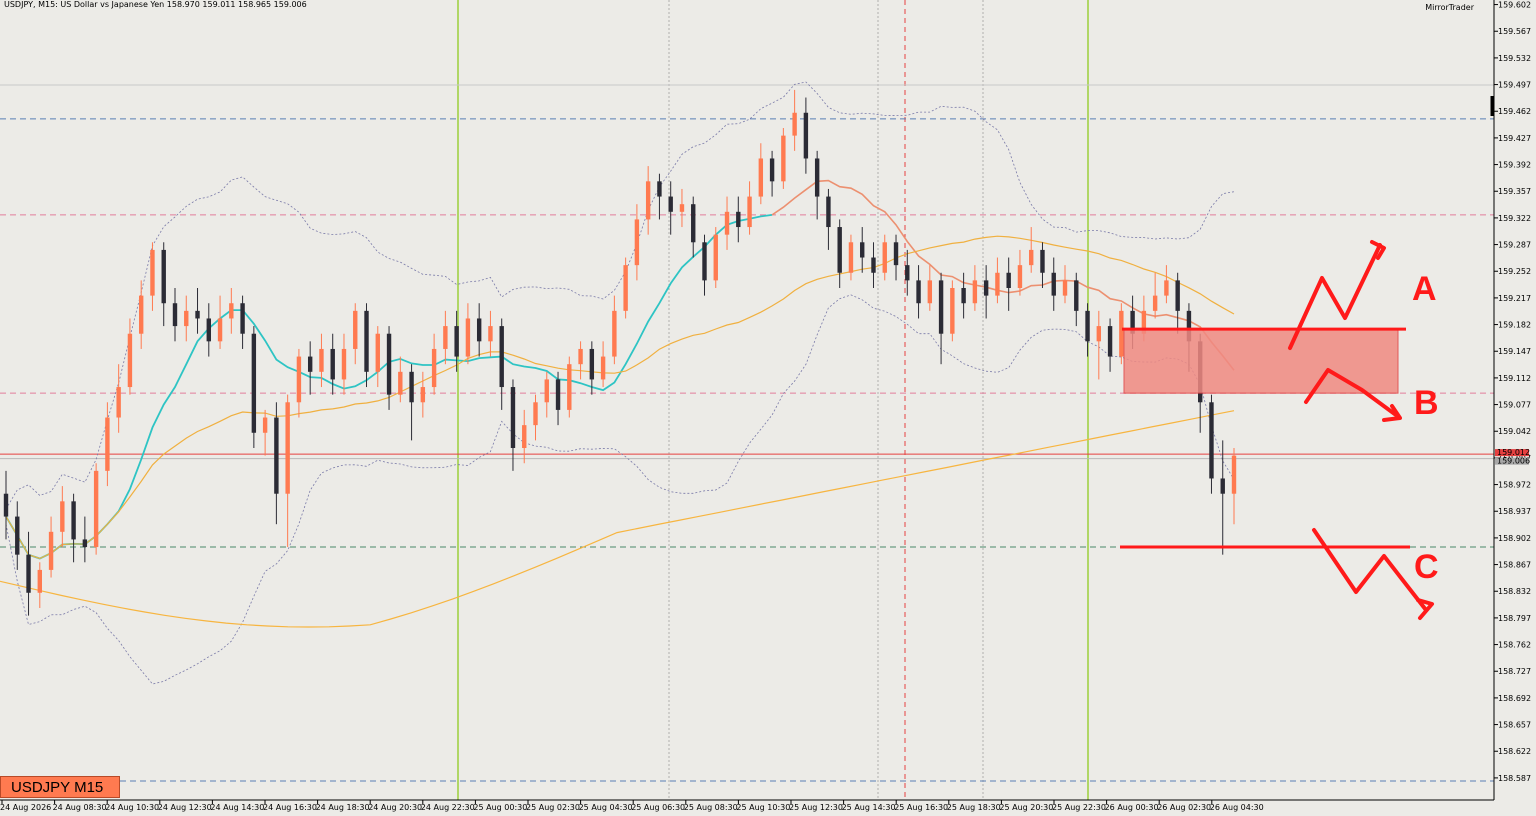 The height and width of the screenshot is (816, 1536). What do you see at coordinates (1378, 250) in the screenshot?
I see `scenario-a-arrowhead` at bounding box center [1378, 250].